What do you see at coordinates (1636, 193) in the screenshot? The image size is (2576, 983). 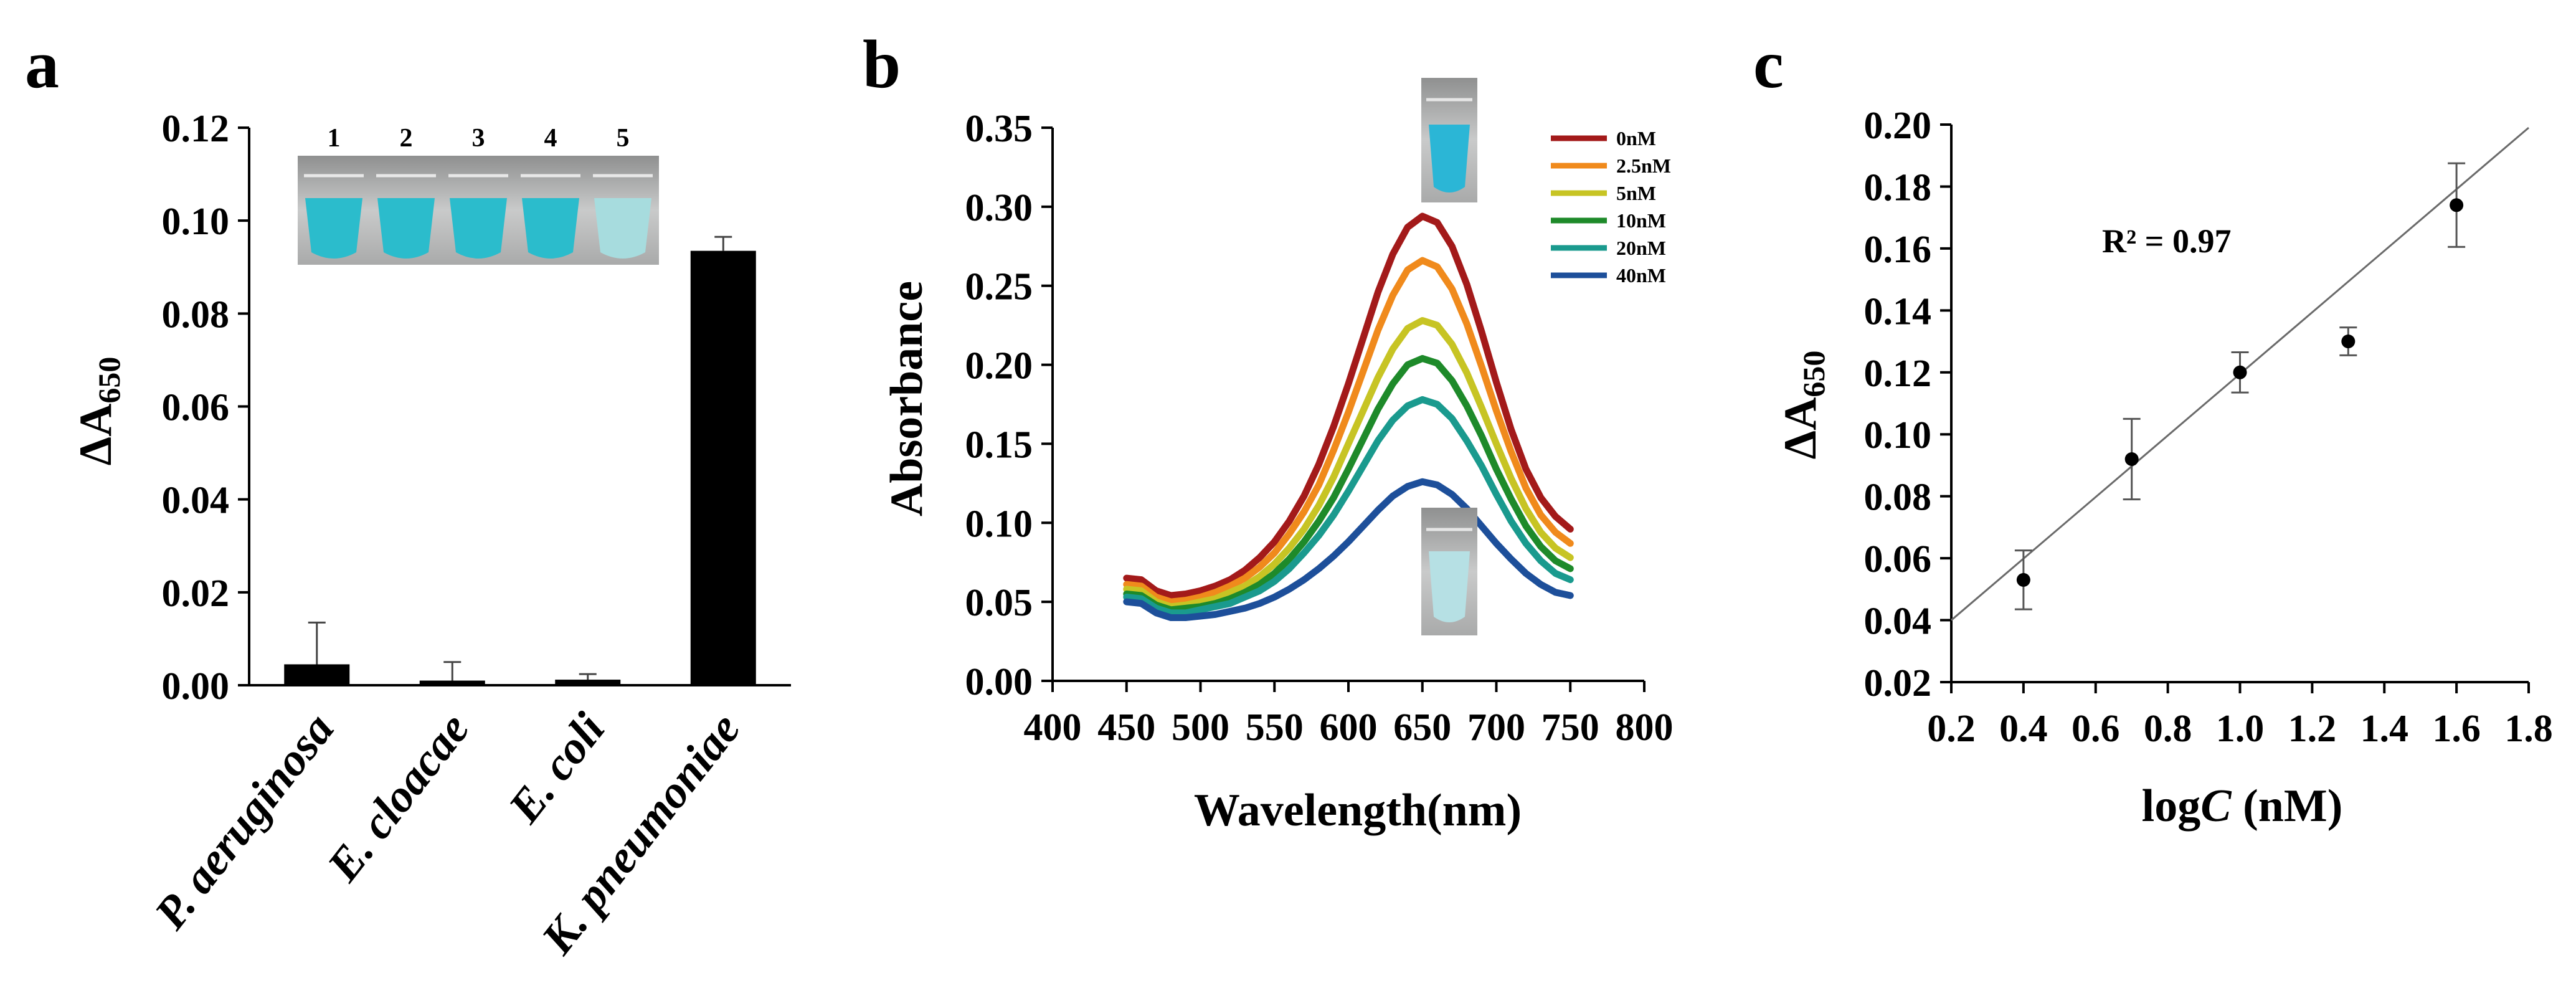 I see `panel-b-legend-label: 5nM` at bounding box center [1636, 193].